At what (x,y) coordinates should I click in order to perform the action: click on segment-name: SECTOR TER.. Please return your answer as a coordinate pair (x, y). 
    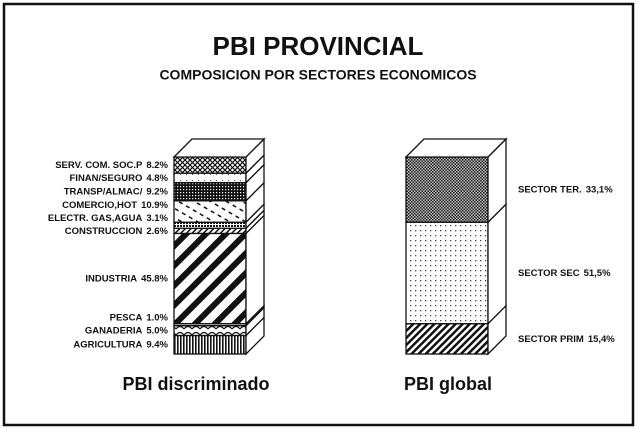
    Looking at the image, I should click on (550, 189).